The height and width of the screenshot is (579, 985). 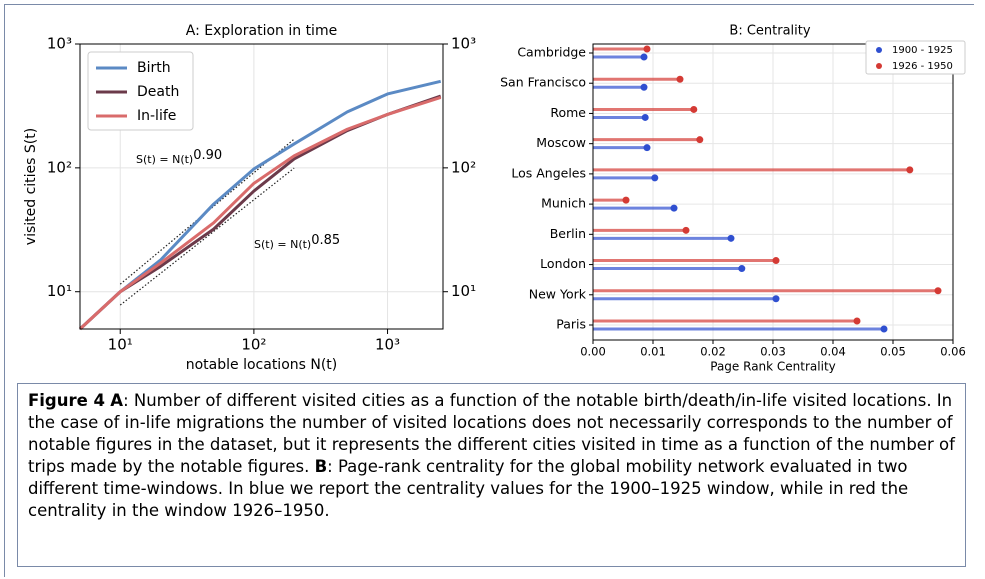 What do you see at coordinates (117, 400) in the screenshot?
I see `caption-key: A` at bounding box center [117, 400].